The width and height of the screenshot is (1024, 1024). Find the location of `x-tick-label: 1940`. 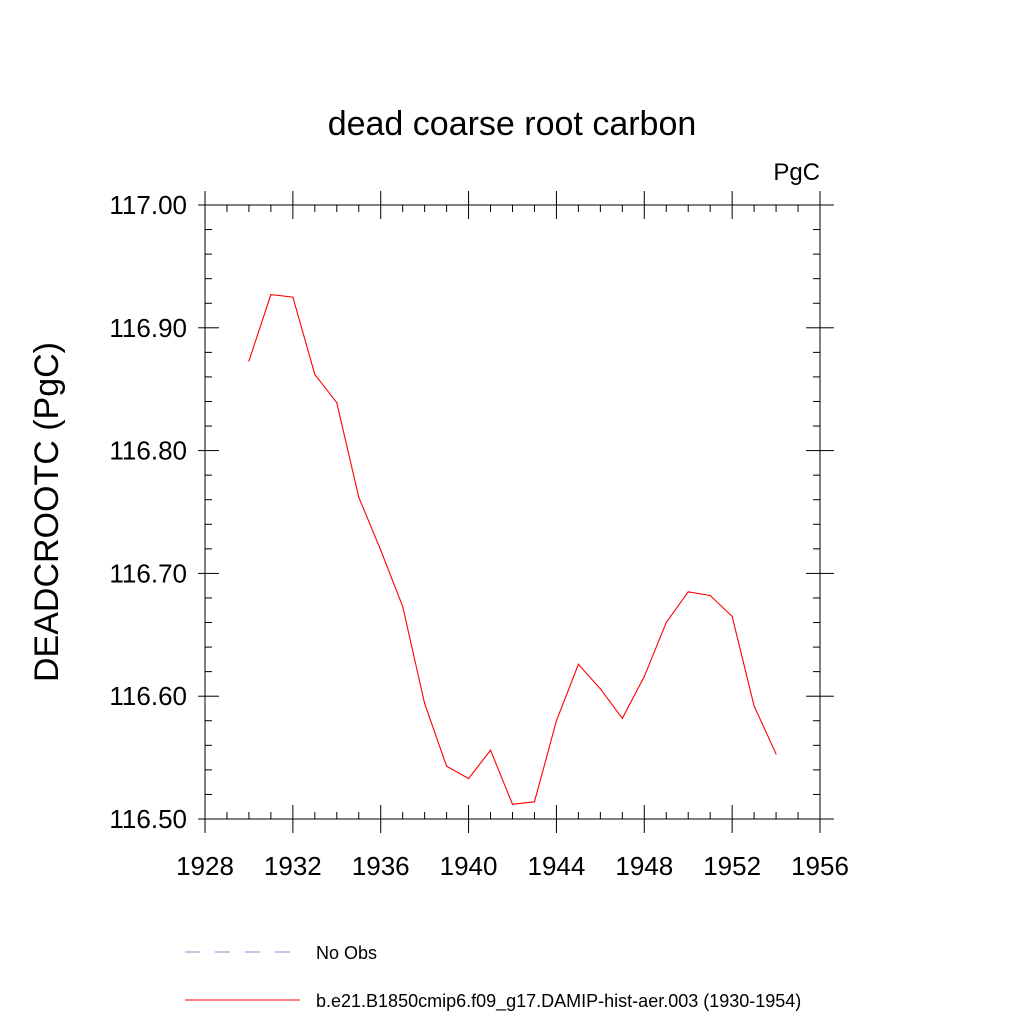

x-tick-label: 1940 is located at coordinates (469, 866).